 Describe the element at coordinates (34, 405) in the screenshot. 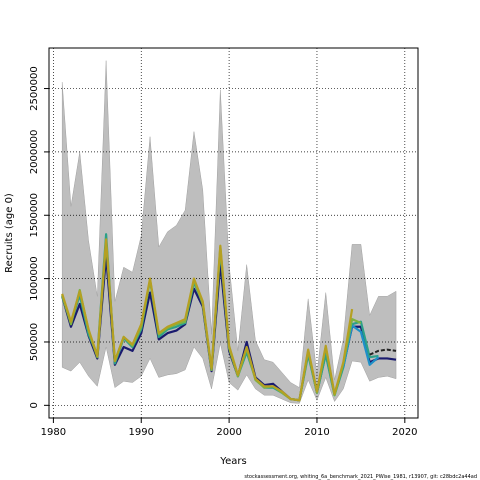

I see `y-tick-label: 0` at that location.